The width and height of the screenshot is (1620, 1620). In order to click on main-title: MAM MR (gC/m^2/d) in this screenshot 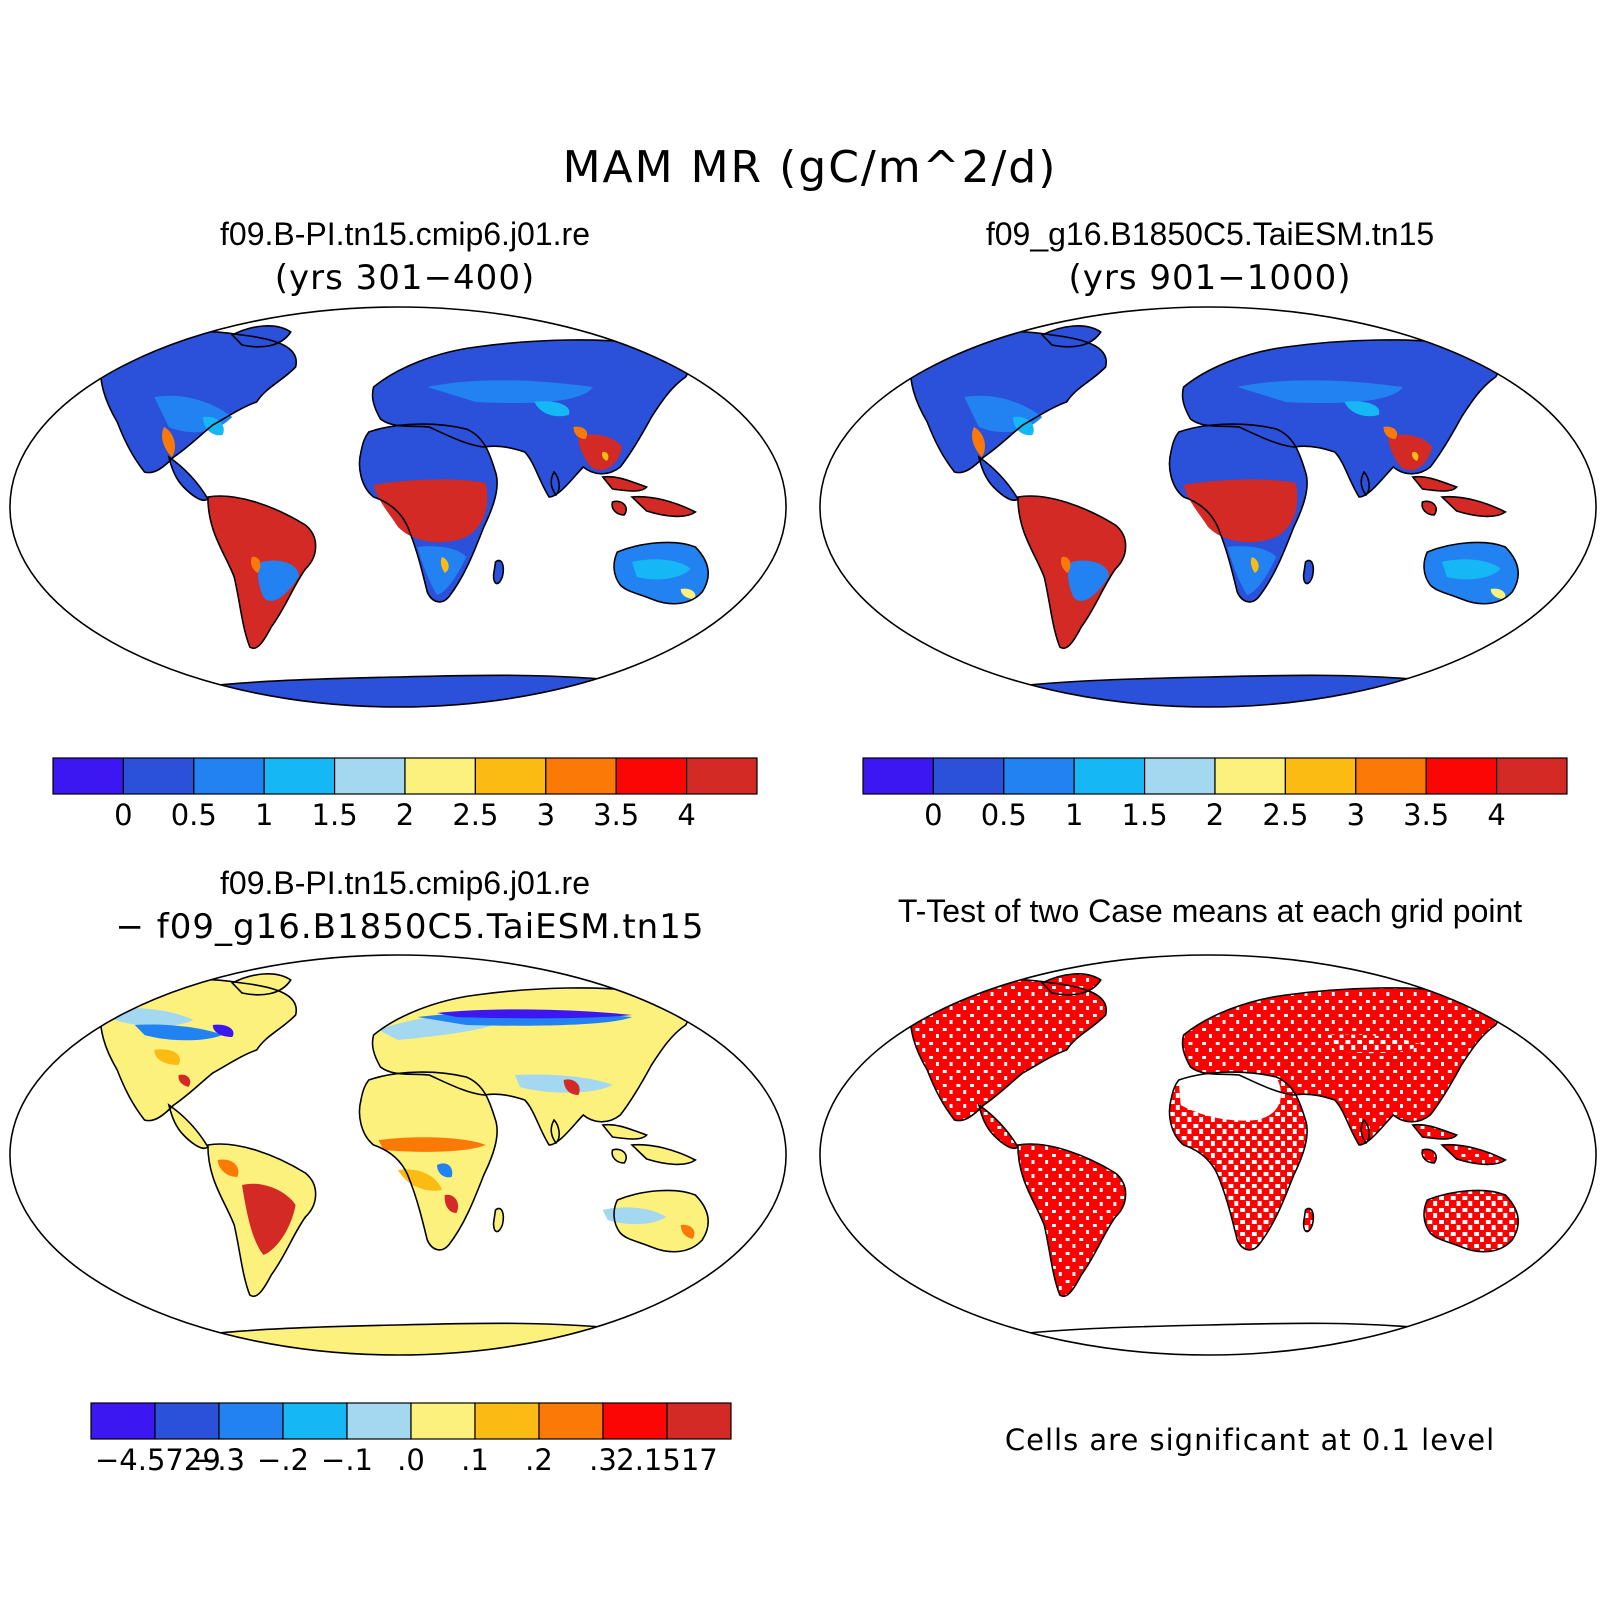, I will do `click(810, 167)`.